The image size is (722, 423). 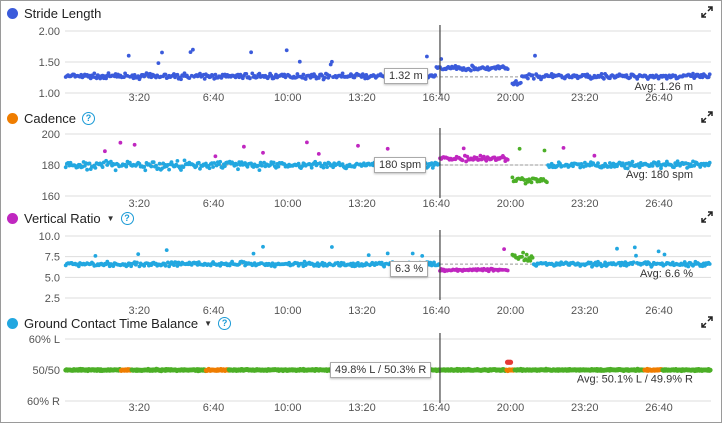 I want to click on average-label: Avg: 180 spm, so click(x=659, y=175).